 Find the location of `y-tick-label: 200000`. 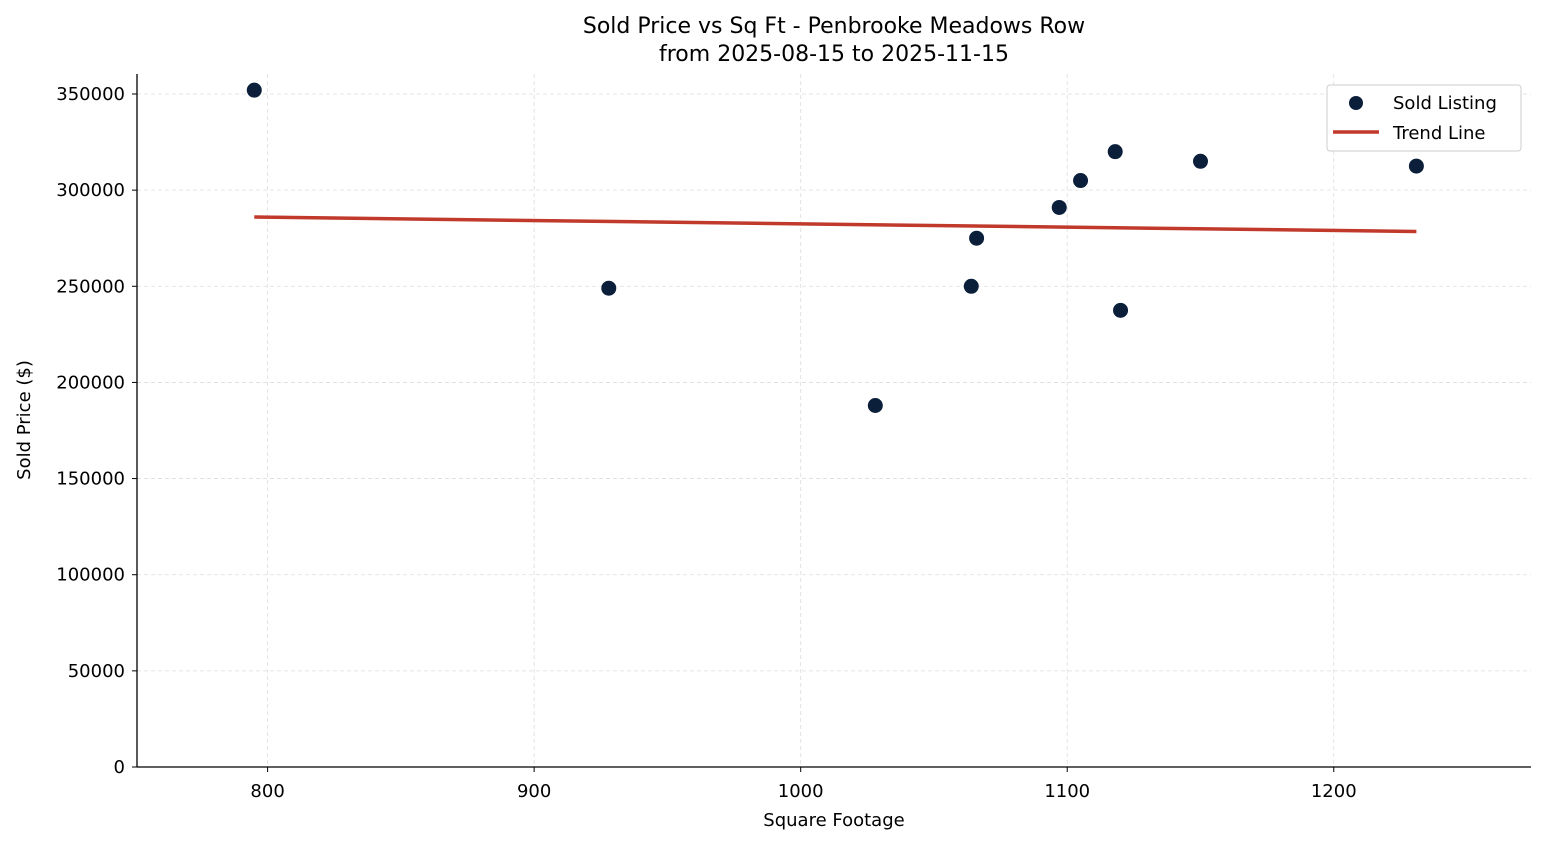

y-tick-label: 200000 is located at coordinates (90, 382).